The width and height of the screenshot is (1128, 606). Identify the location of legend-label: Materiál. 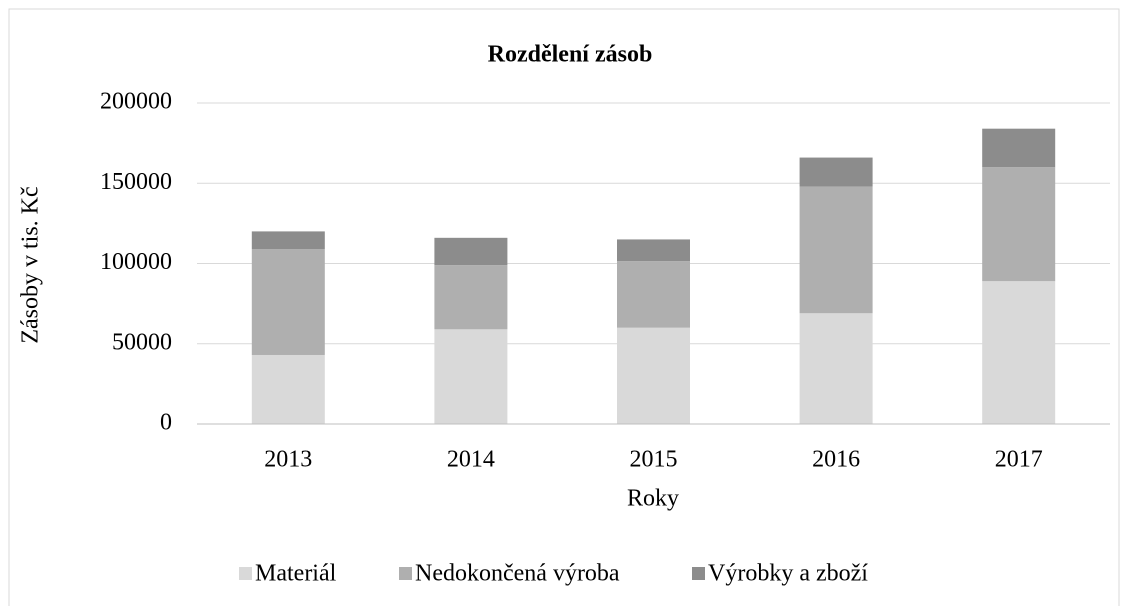
(296, 574).